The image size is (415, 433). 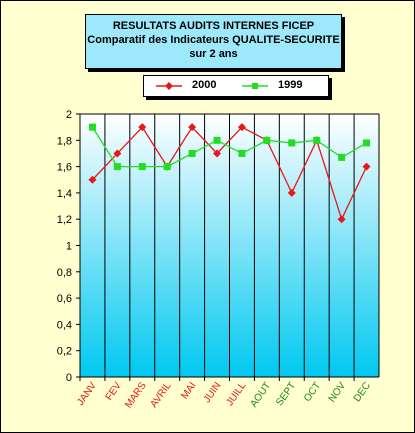 What do you see at coordinates (192, 153) in the screenshot?
I see `point-1999-mai` at bounding box center [192, 153].